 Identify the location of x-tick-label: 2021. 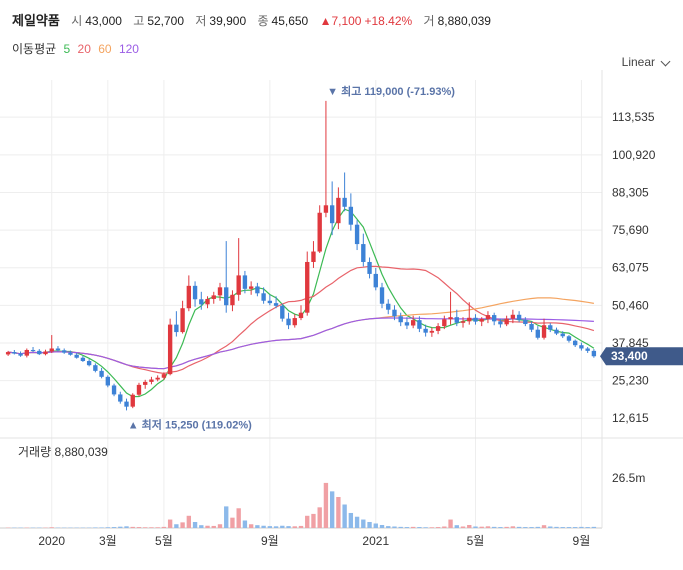
(375, 541).